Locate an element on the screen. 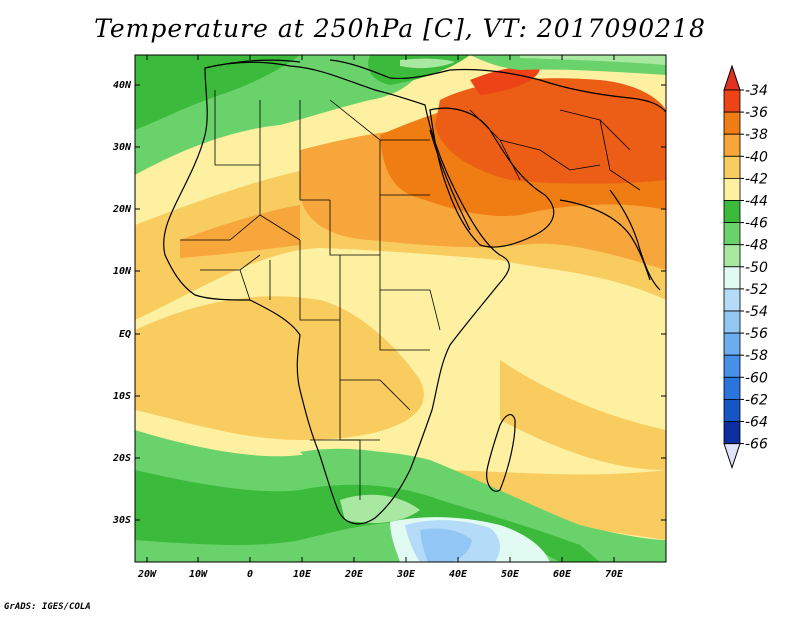 The width and height of the screenshot is (800, 618). lat-label: 10S is located at coordinates (122, 396).